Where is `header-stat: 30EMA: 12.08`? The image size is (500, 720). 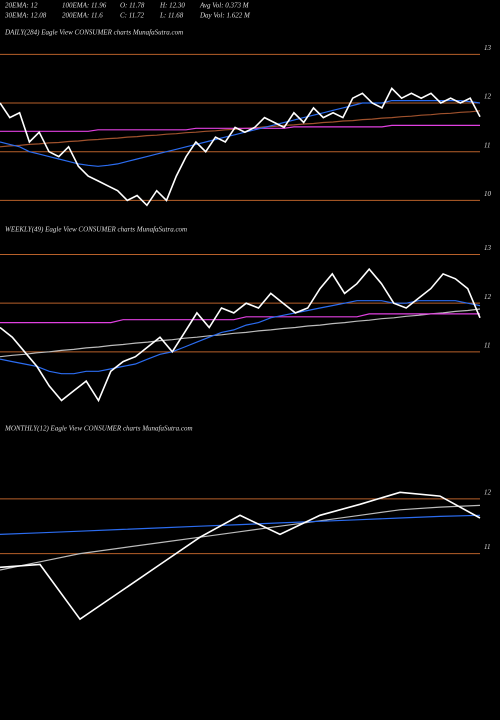 header-stat: 30EMA: 12.08 is located at coordinates (25, 16).